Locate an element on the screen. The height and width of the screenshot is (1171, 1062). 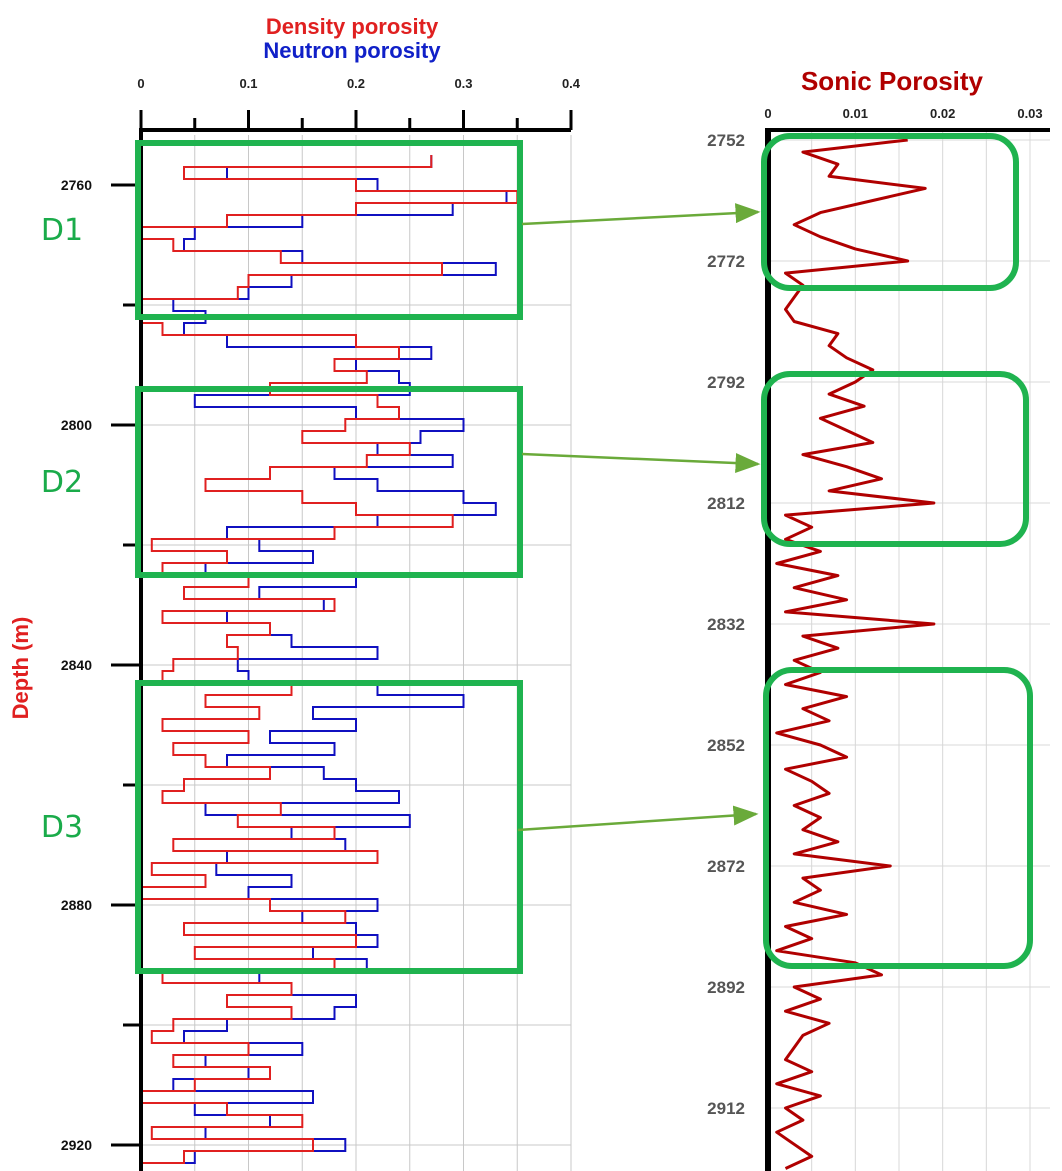
zone-label: D2 is located at coordinates (62, 482).